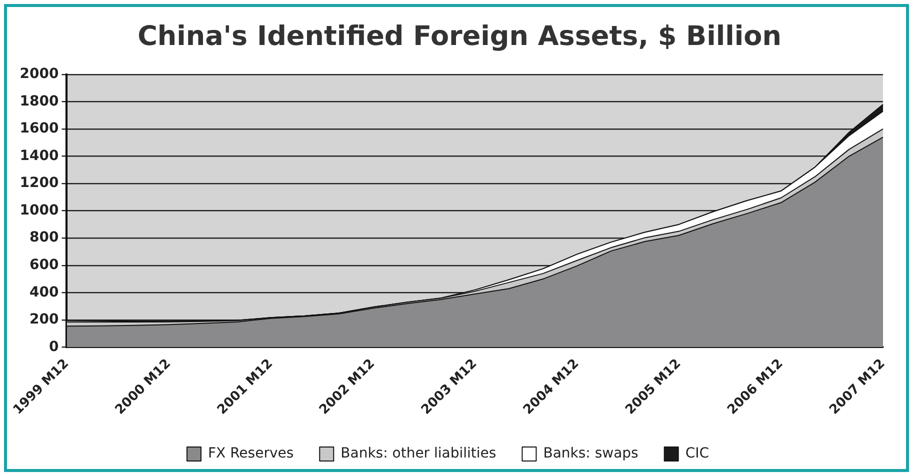  What do you see at coordinates (459, 36) in the screenshot?
I see `chart-title: China's Identified Foreign Assets, $ Billion` at bounding box center [459, 36].